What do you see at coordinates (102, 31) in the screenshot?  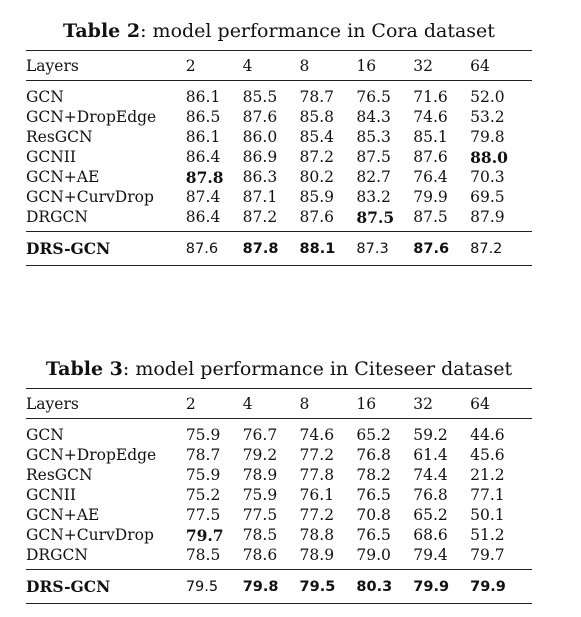 I see `caption-label: Table 2` at bounding box center [102, 31].